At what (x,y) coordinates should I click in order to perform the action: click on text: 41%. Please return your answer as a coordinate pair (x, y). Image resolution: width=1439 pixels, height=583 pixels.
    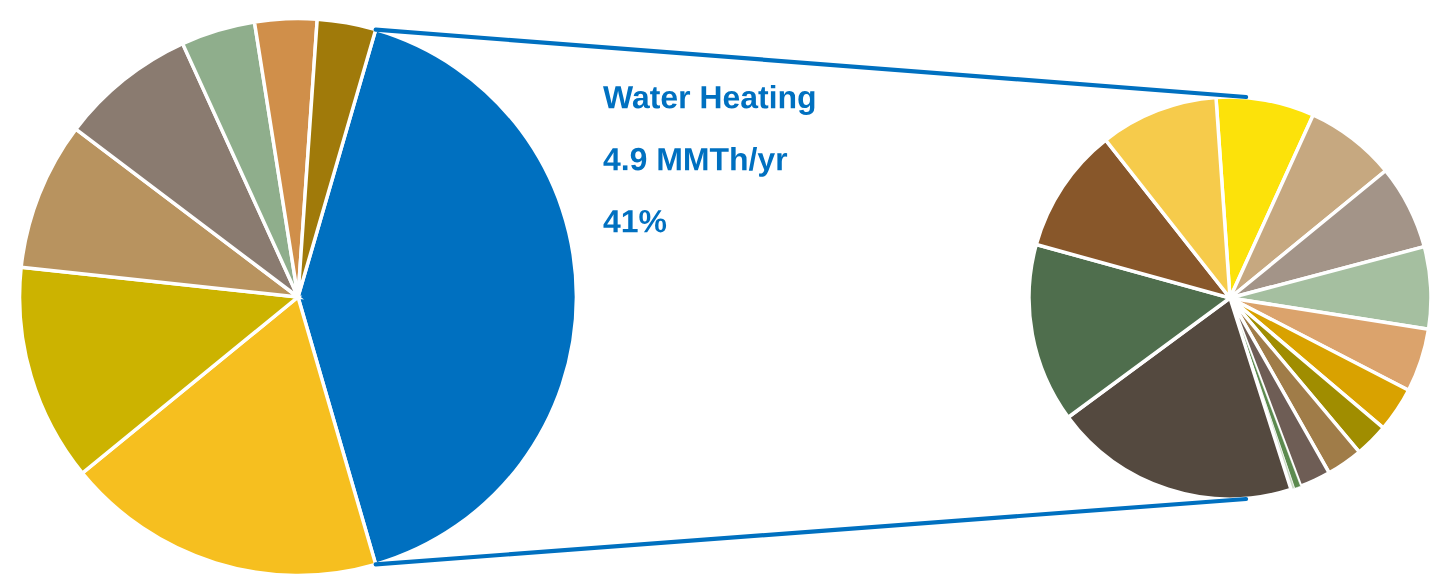
    Looking at the image, I should click on (635, 221).